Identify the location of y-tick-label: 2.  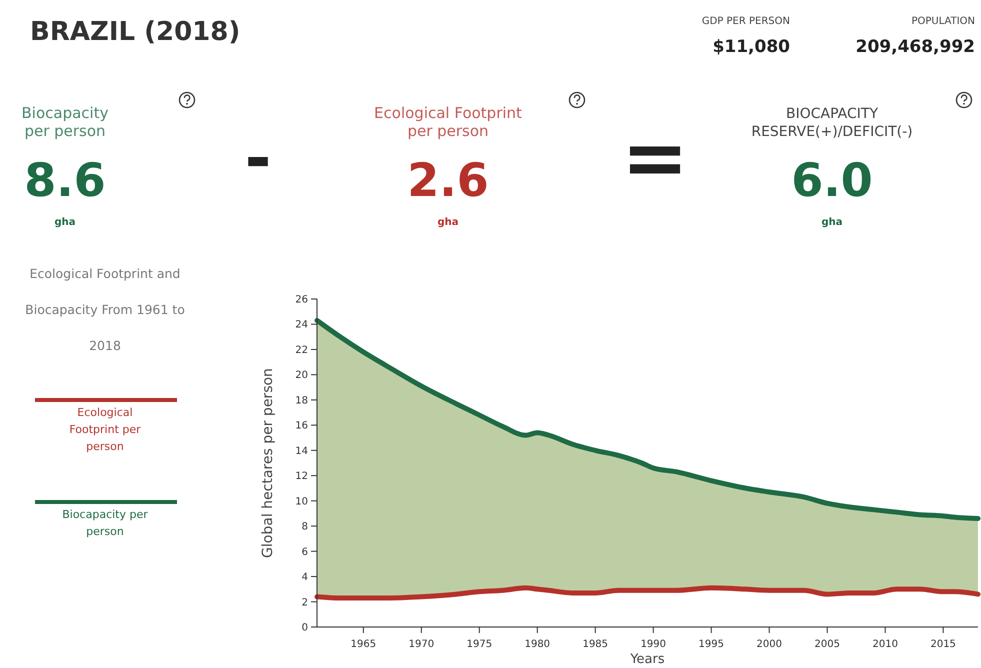
(305, 602).